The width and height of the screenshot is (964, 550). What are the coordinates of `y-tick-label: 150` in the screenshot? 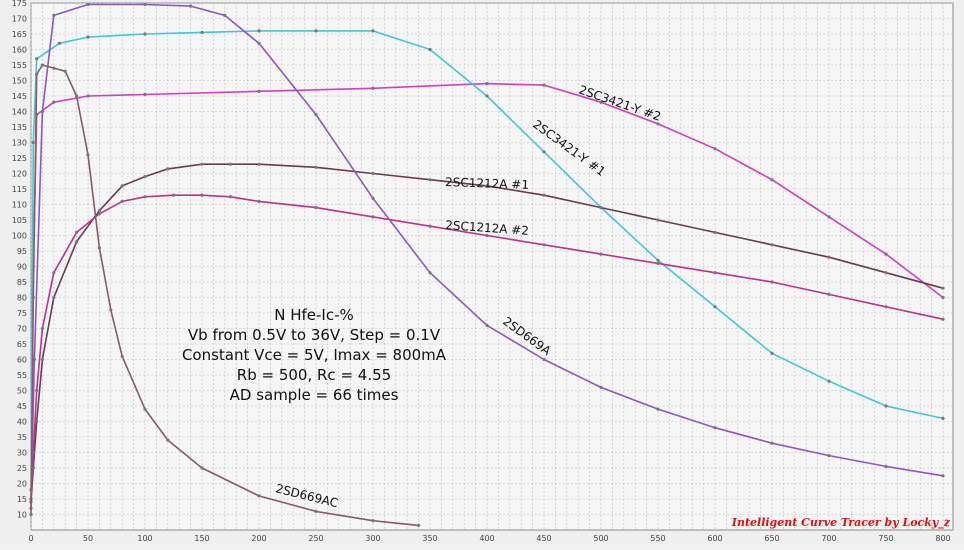 It's located at (19, 81).